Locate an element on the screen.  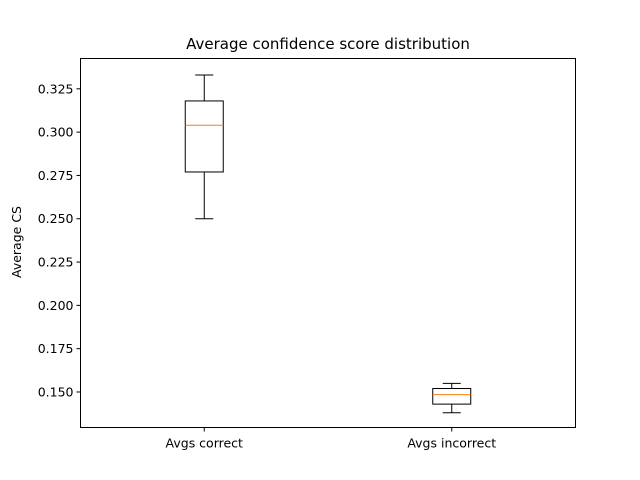
y-tick-label: 0.275 is located at coordinates (56, 175).